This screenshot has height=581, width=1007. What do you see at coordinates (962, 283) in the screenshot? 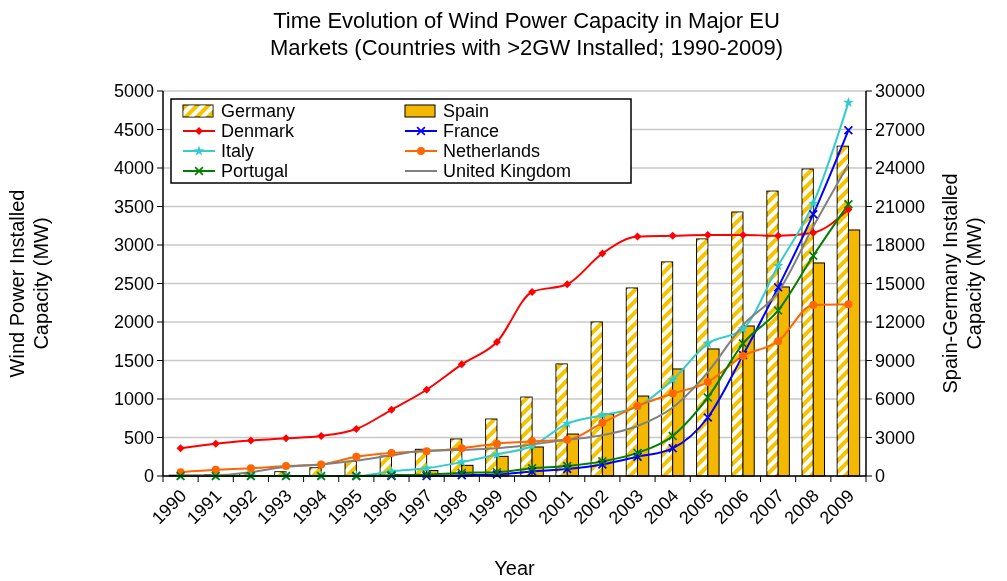
I see `y2-axis-title: Spain-Germany Installed Capacity (MW)` at bounding box center [962, 283].